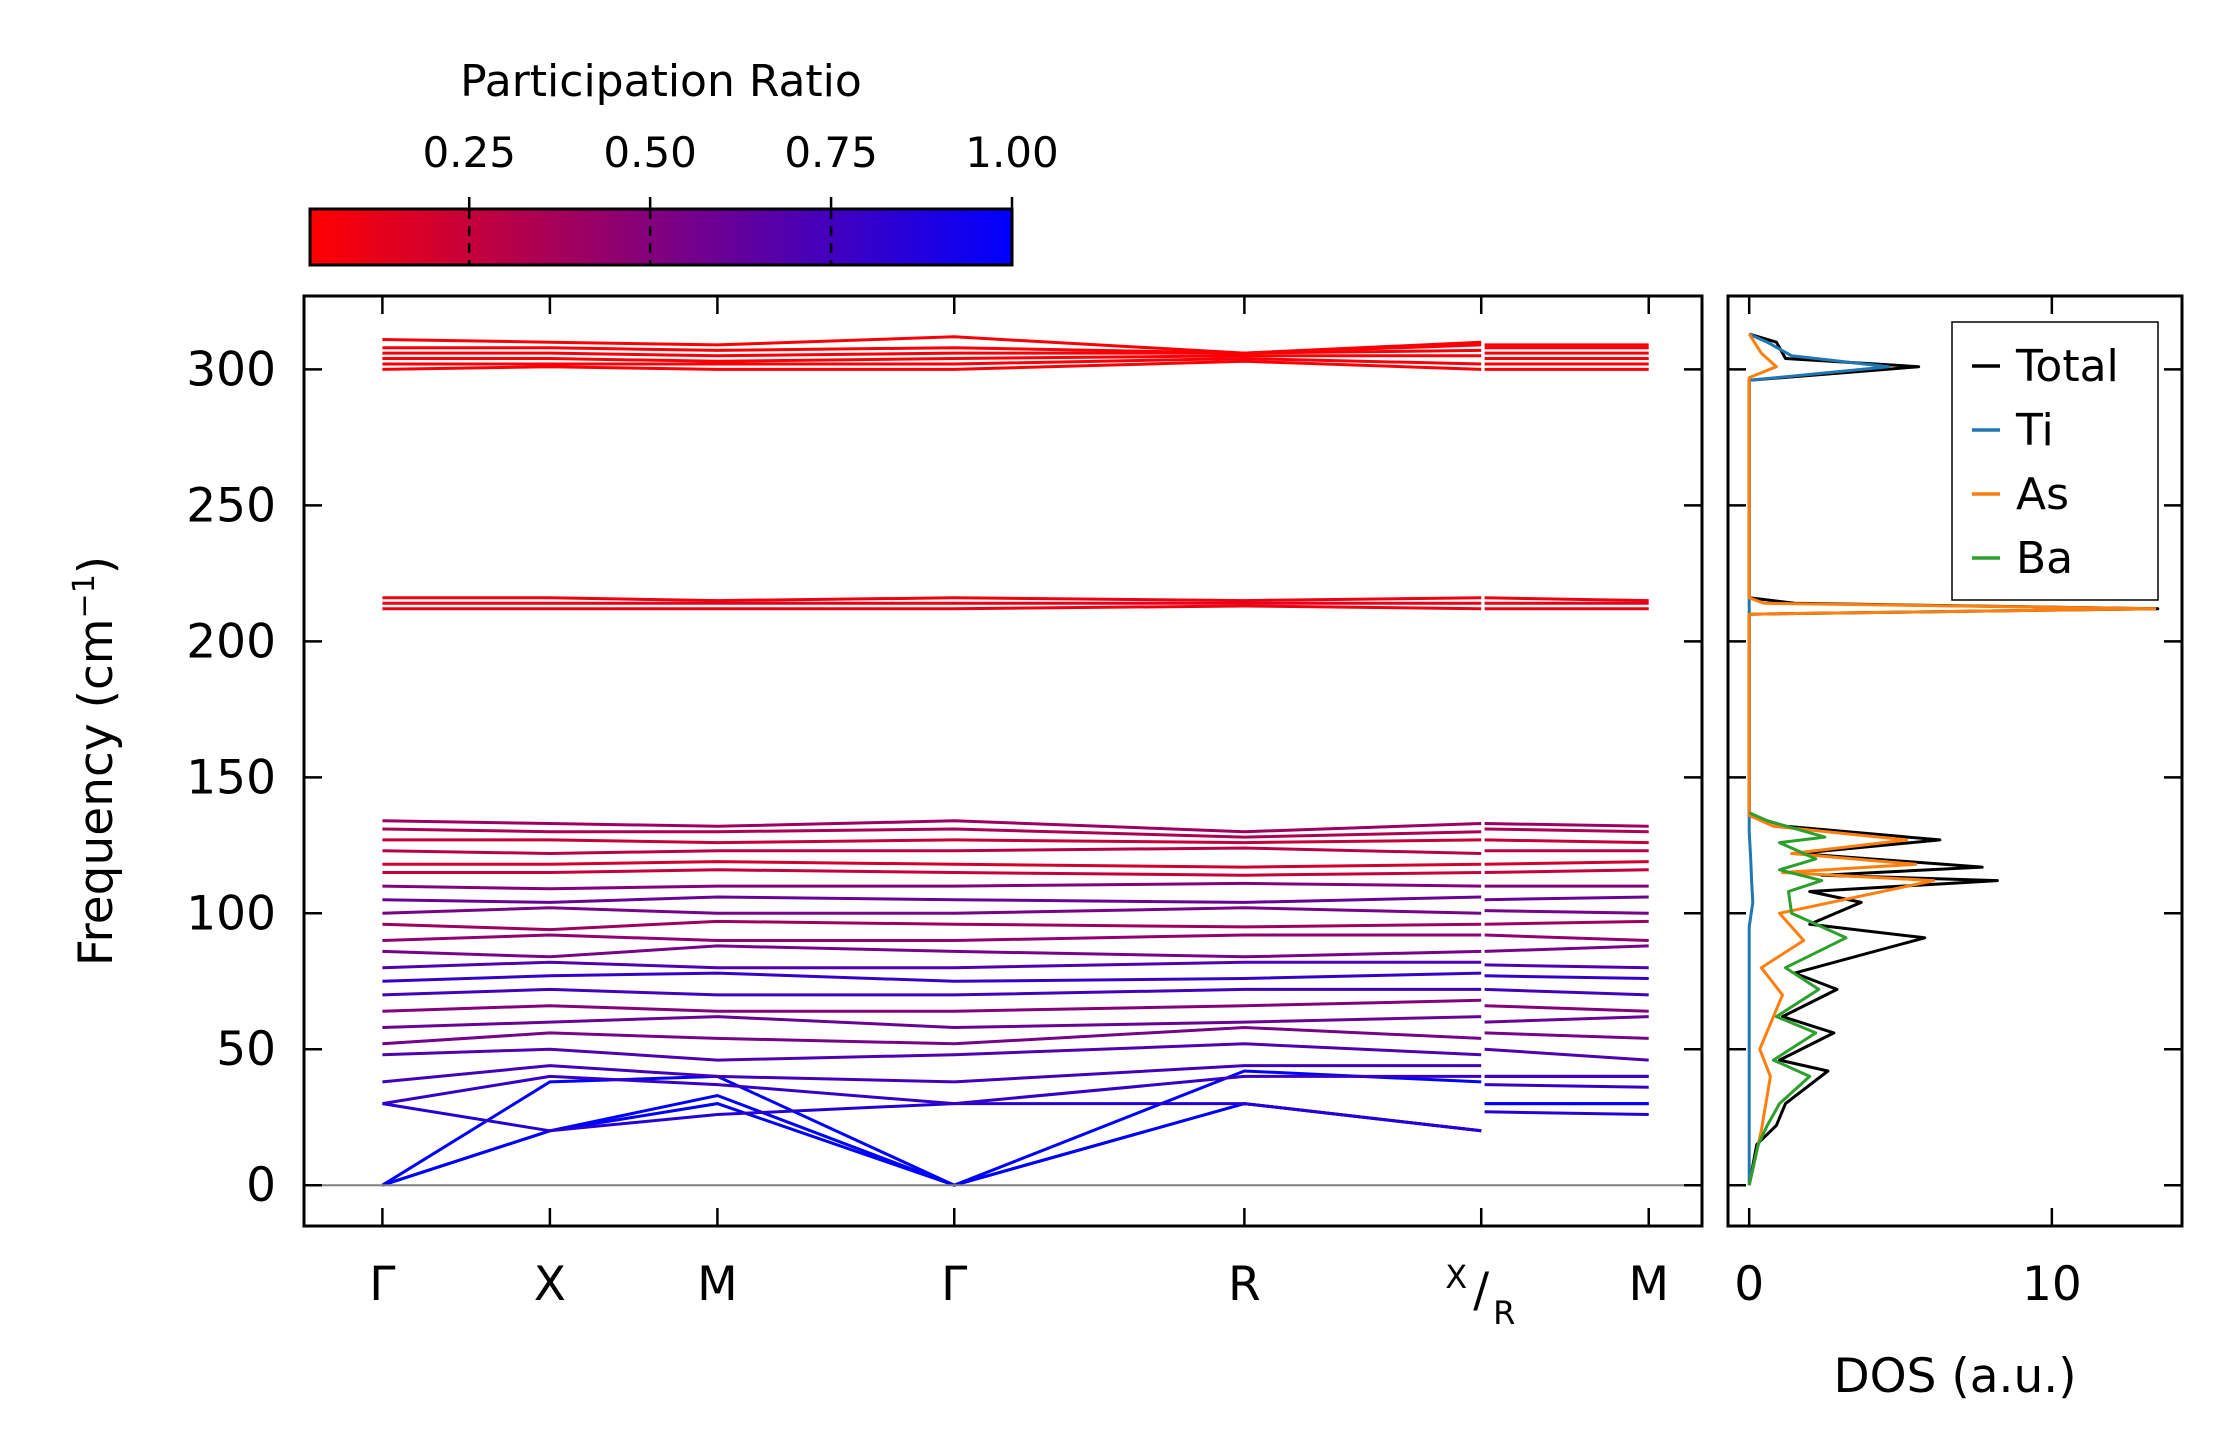 Image resolution: width=2222 pixels, height=1455 pixels. What do you see at coordinates (1012, 152) in the screenshot?
I see `colorbar-tick-label: 1.00` at bounding box center [1012, 152].